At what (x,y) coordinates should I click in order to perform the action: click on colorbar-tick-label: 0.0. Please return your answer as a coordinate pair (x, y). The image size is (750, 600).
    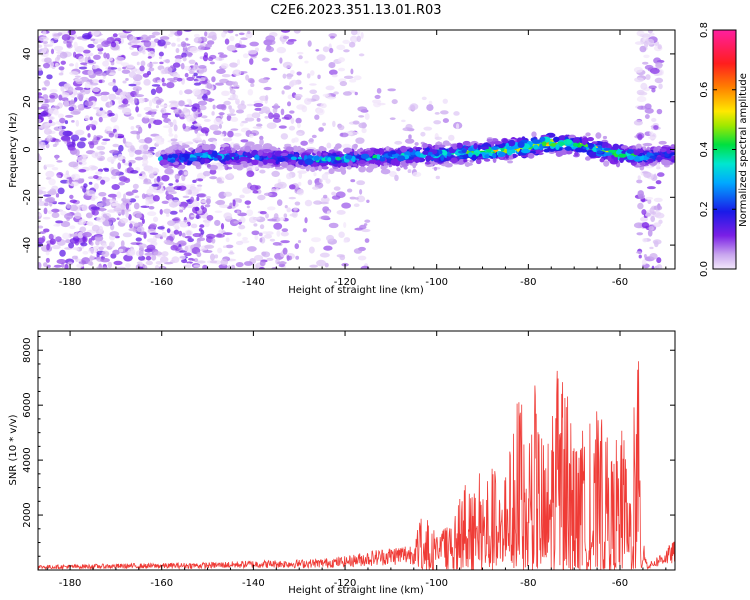
    Looking at the image, I should click on (704, 269).